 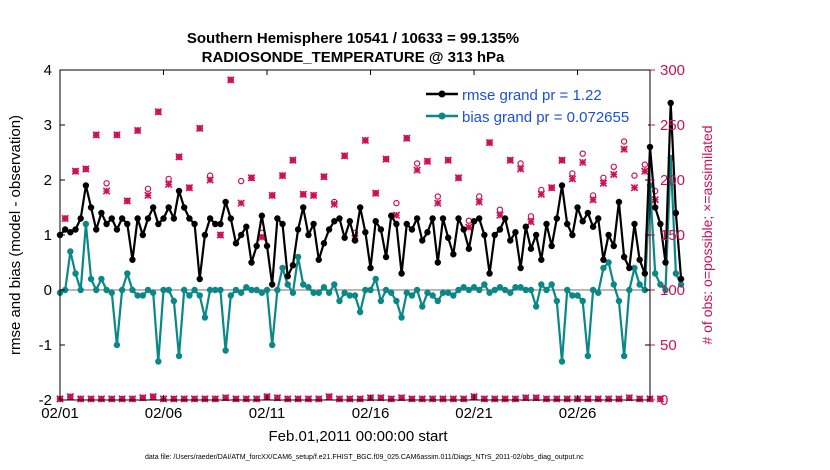 I want to click on y-tick-label: -2, so click(x=45, y=400).